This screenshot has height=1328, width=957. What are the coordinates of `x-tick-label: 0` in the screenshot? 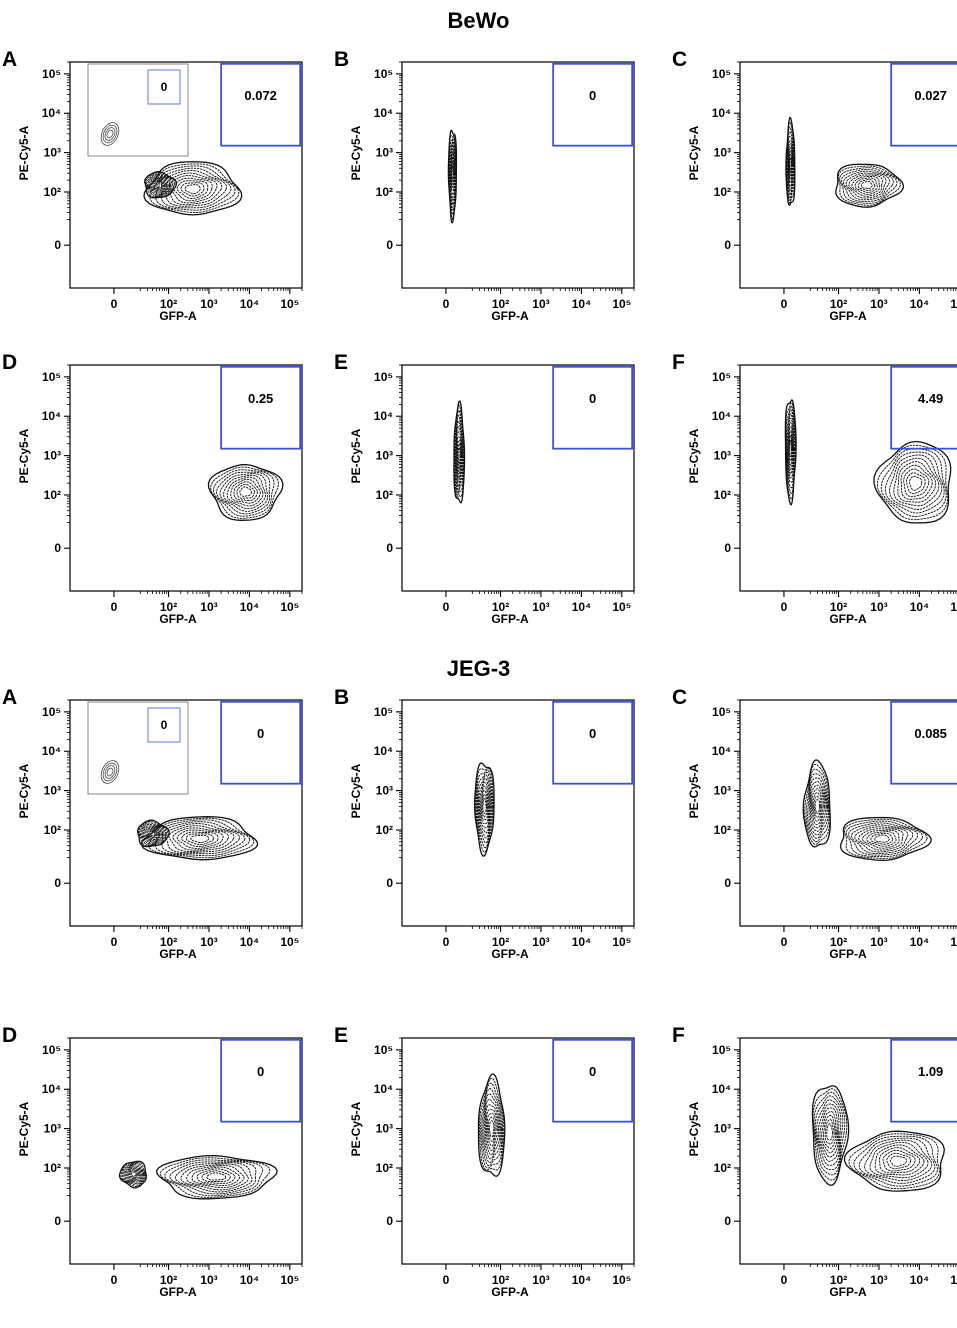 It's located at (784, 304).